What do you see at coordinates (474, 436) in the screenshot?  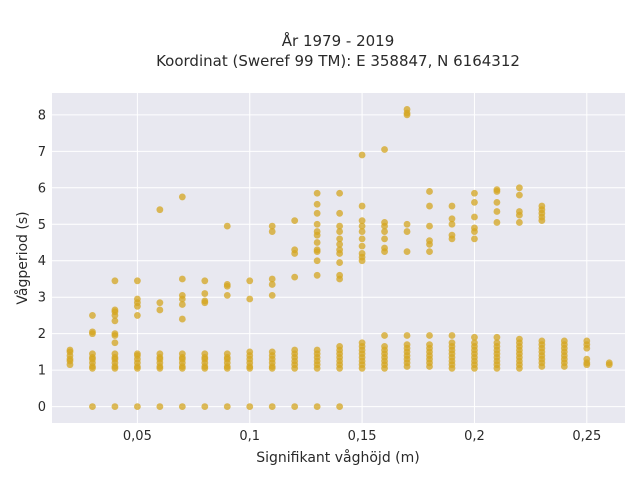 I see `x-tick-label: 0,2` at bounding box center [474, 436].